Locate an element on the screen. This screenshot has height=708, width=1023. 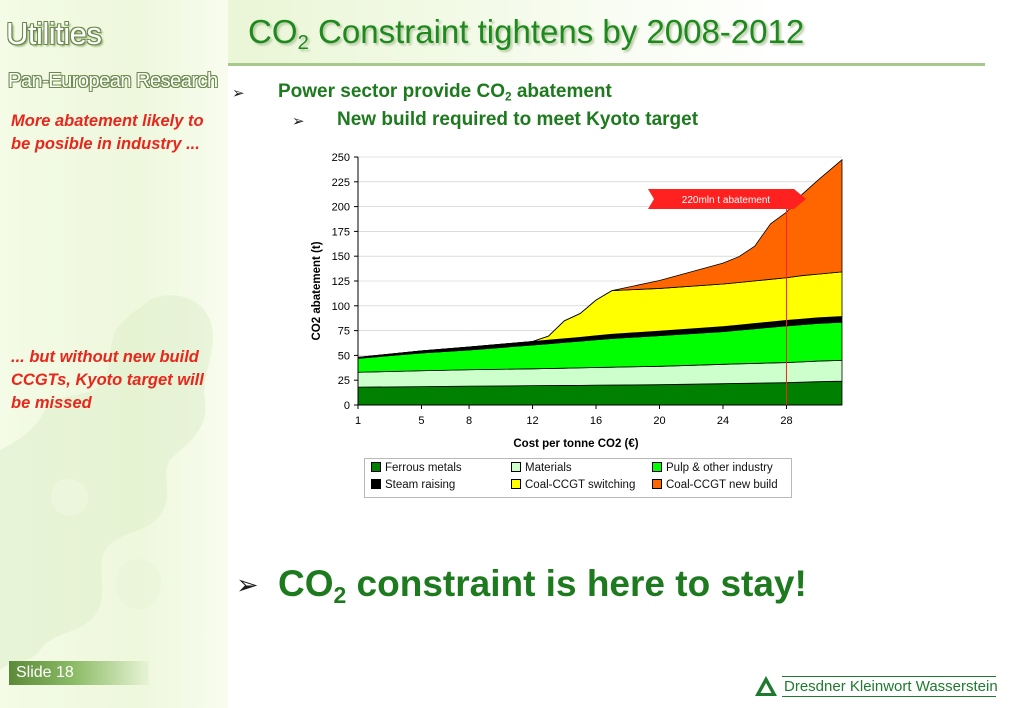
y-tick-label: 225 is located at coordinates (341, 183).